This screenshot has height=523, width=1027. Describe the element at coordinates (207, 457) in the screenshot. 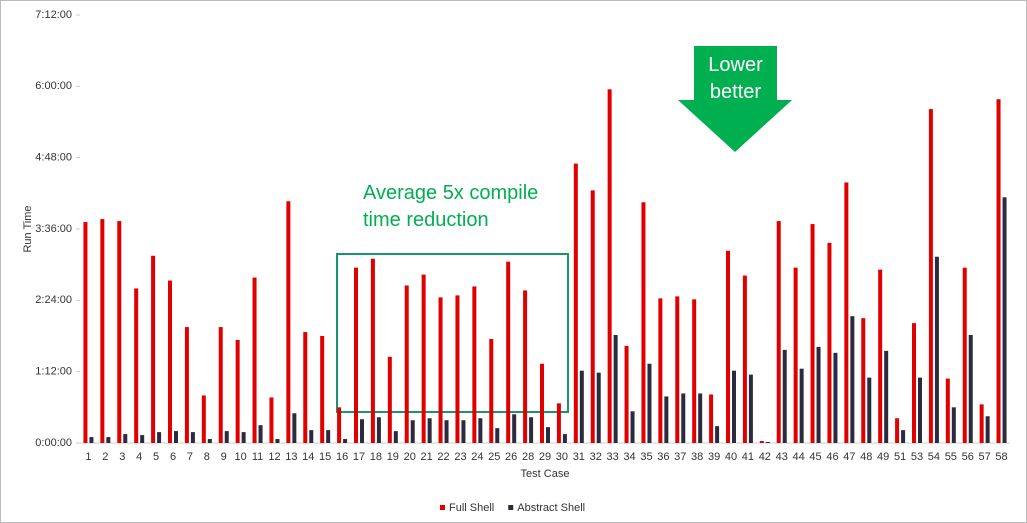

I see `x-tick-label: 8` at that location.